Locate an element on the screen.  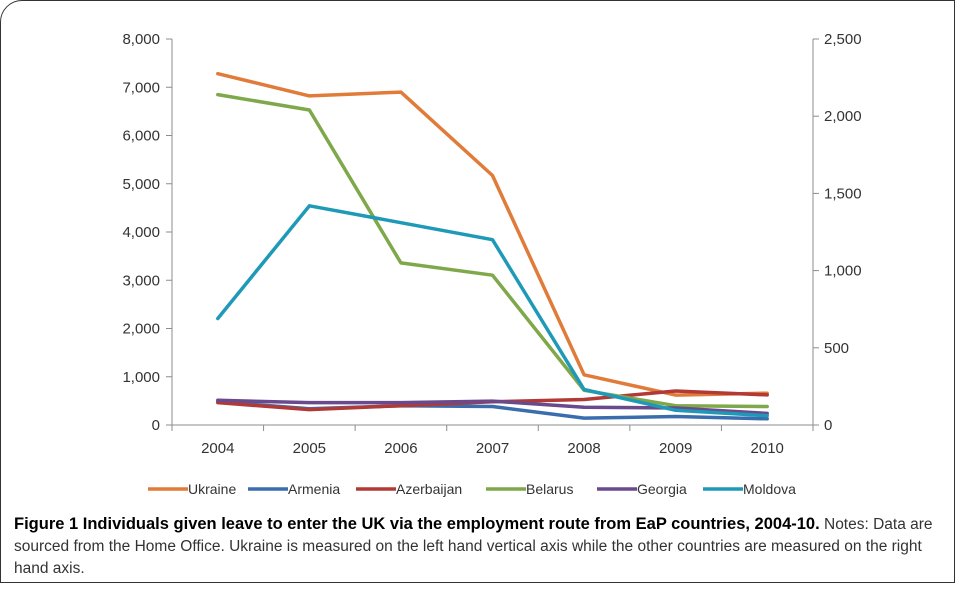
left-tick-label: 1,000 is located at coordinates (141, 377).